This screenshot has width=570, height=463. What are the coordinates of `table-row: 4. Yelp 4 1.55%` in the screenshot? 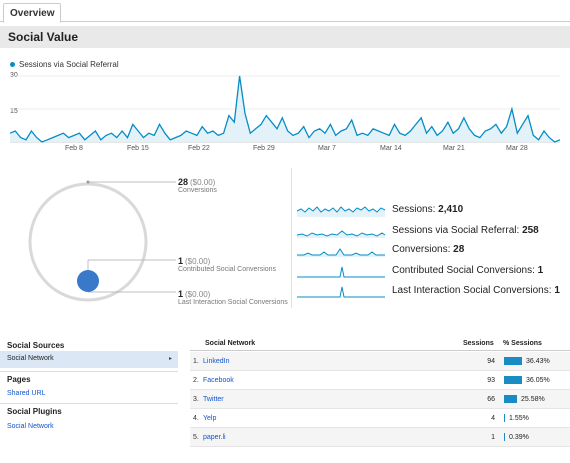 It's located at (380, 418).